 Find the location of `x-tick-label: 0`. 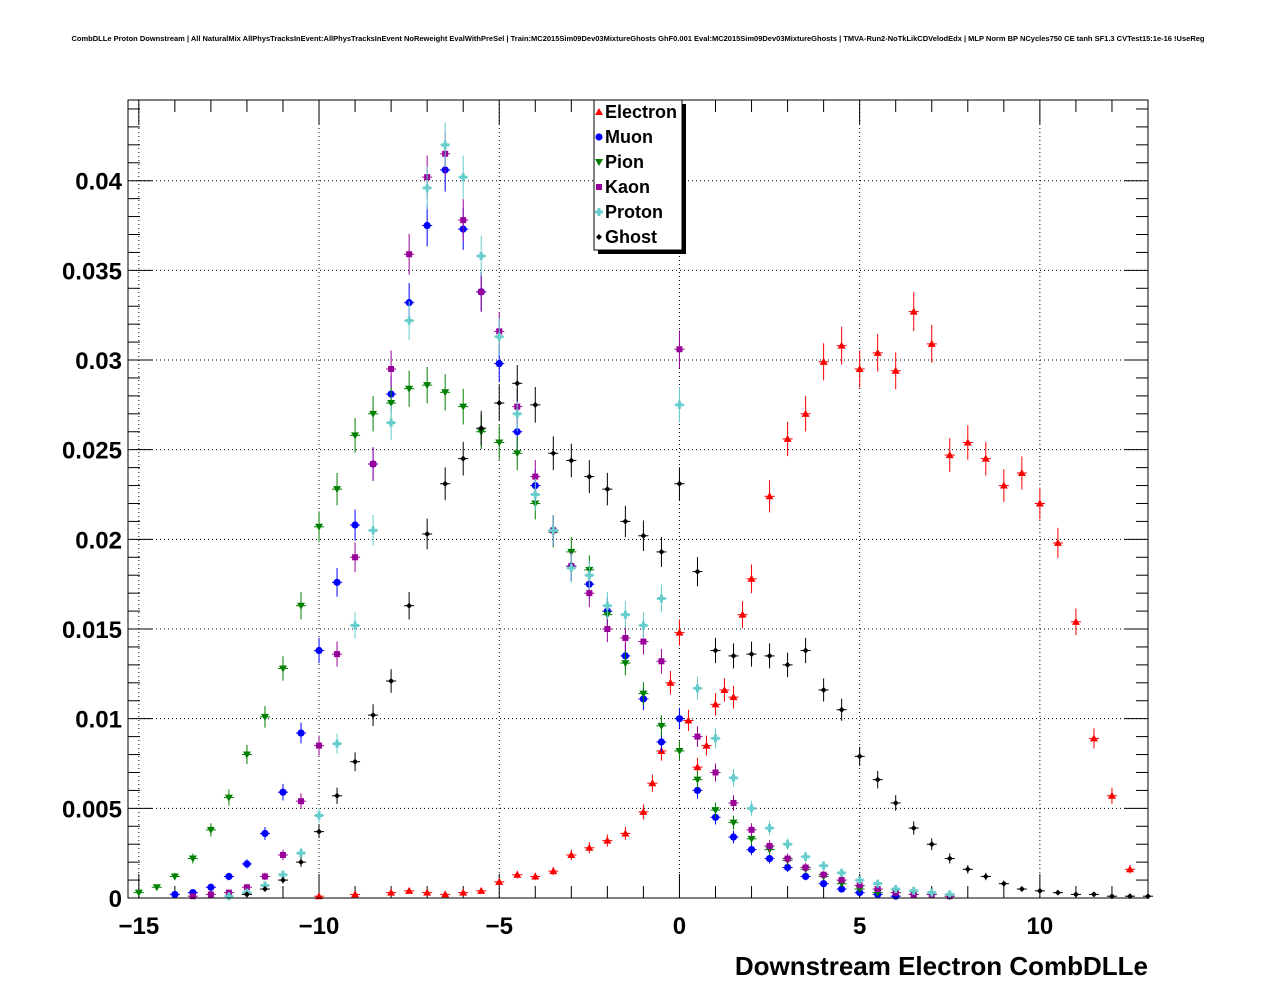

x-tick-label: 0 is located at coordinates (679, 926).